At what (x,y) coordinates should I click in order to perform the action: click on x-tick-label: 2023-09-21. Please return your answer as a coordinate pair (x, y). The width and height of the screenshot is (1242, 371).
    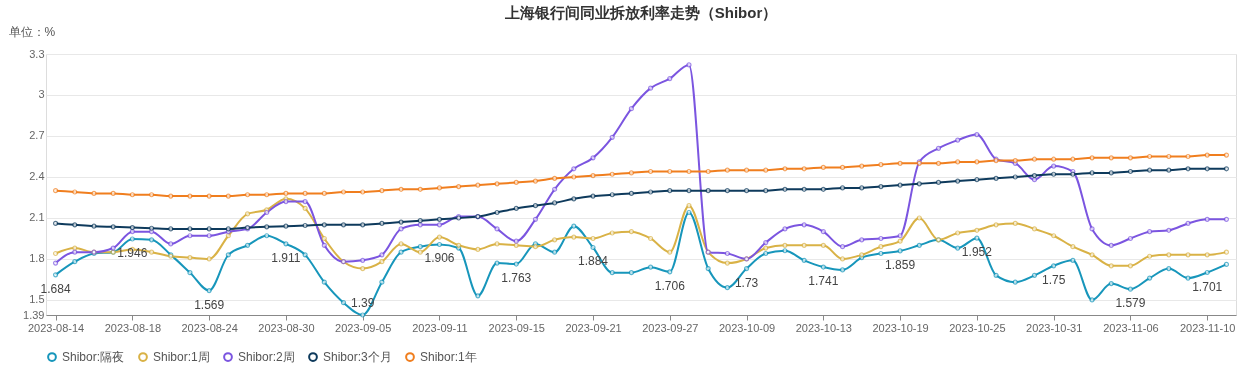
    Looking at the image, I should click on (593, 327).